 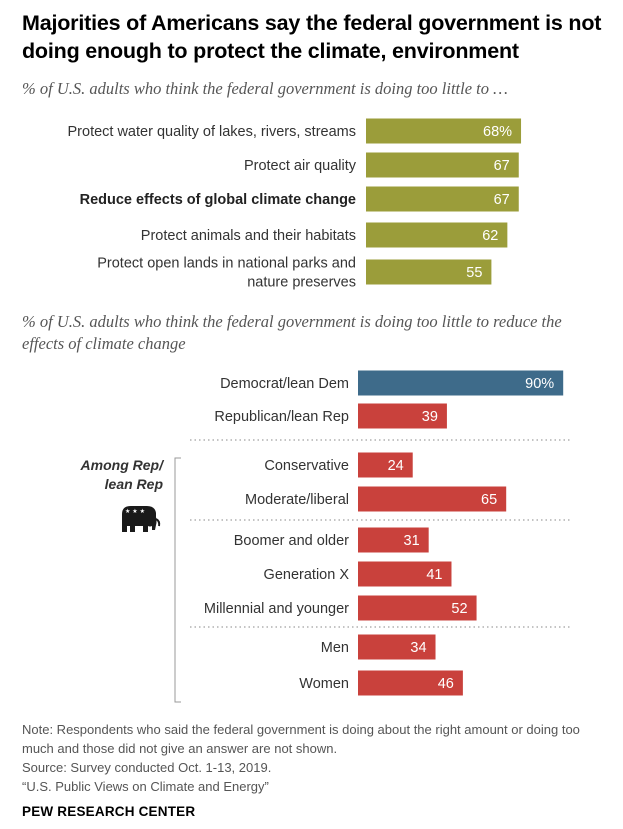 What do you see at coordinates (539, 384) in the screenshot?
I see `value-label-bottom-0: 90%` at bounding box center [539, 384].